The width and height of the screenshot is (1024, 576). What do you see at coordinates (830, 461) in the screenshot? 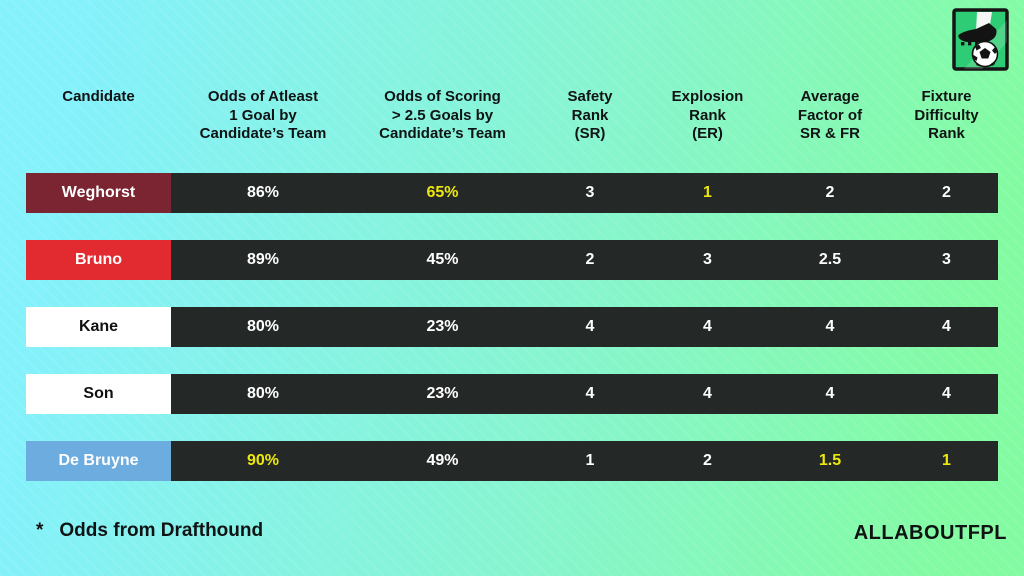
I see `value-cell-average-factor: 1.5` at bounding box center [830, 461].